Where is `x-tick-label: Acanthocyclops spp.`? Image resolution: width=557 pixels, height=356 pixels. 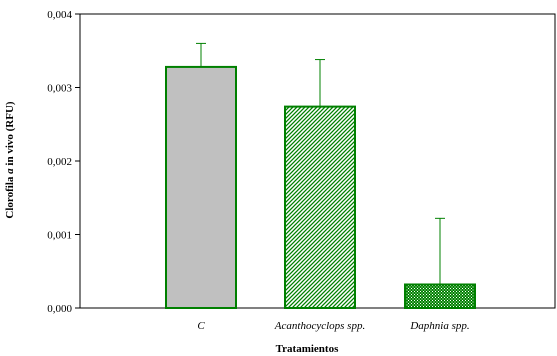
x-tick-label: Acanthocyclops spp. is located at coordinates (319, 326).